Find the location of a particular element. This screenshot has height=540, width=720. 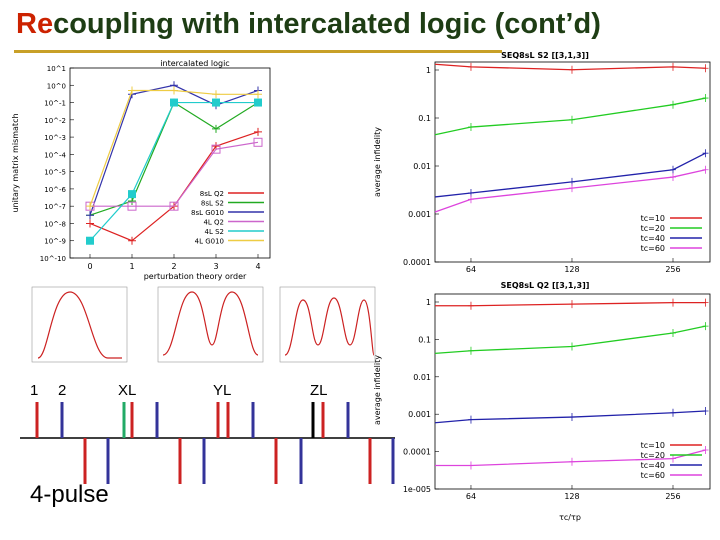

rb-plot-ylabel: average infidelity is located at coordinates (377, 390).